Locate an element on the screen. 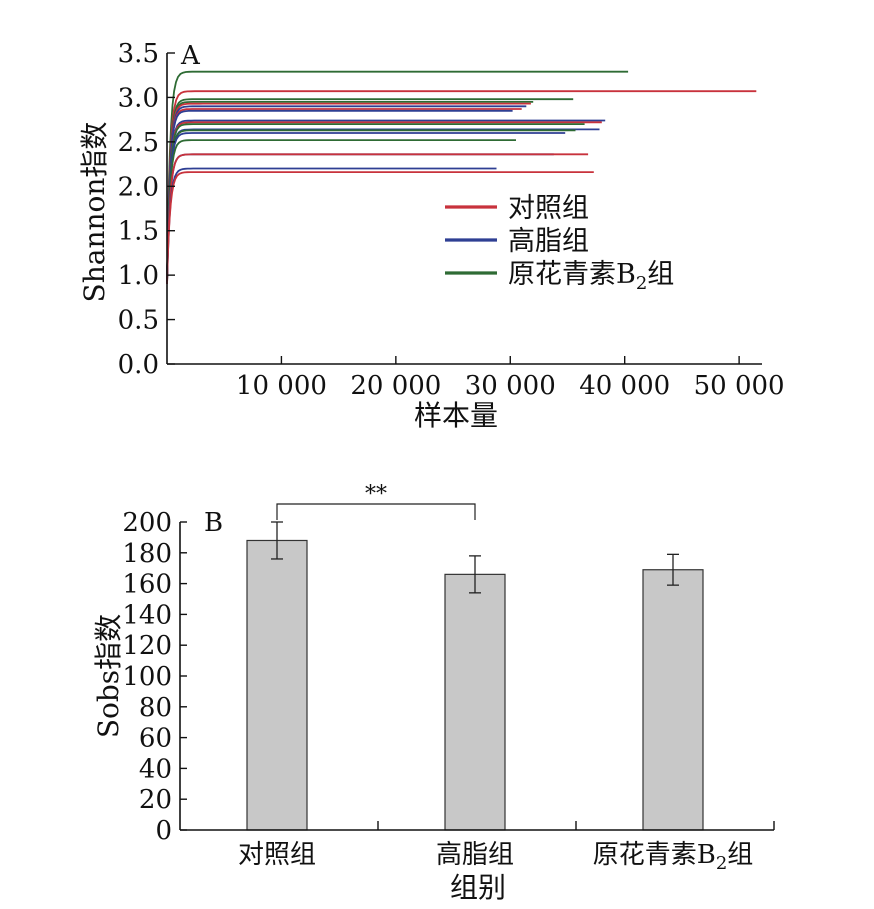 The image size is (874, 909). chart-b-category-label-2-main: 原花青素B is located at coordinates (654, 855).